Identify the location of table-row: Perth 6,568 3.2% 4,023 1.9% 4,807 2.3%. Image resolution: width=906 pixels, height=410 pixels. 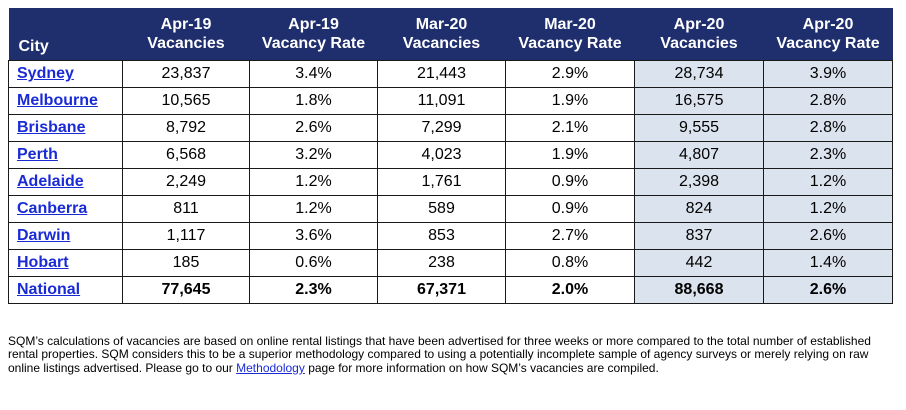
(450, 155).